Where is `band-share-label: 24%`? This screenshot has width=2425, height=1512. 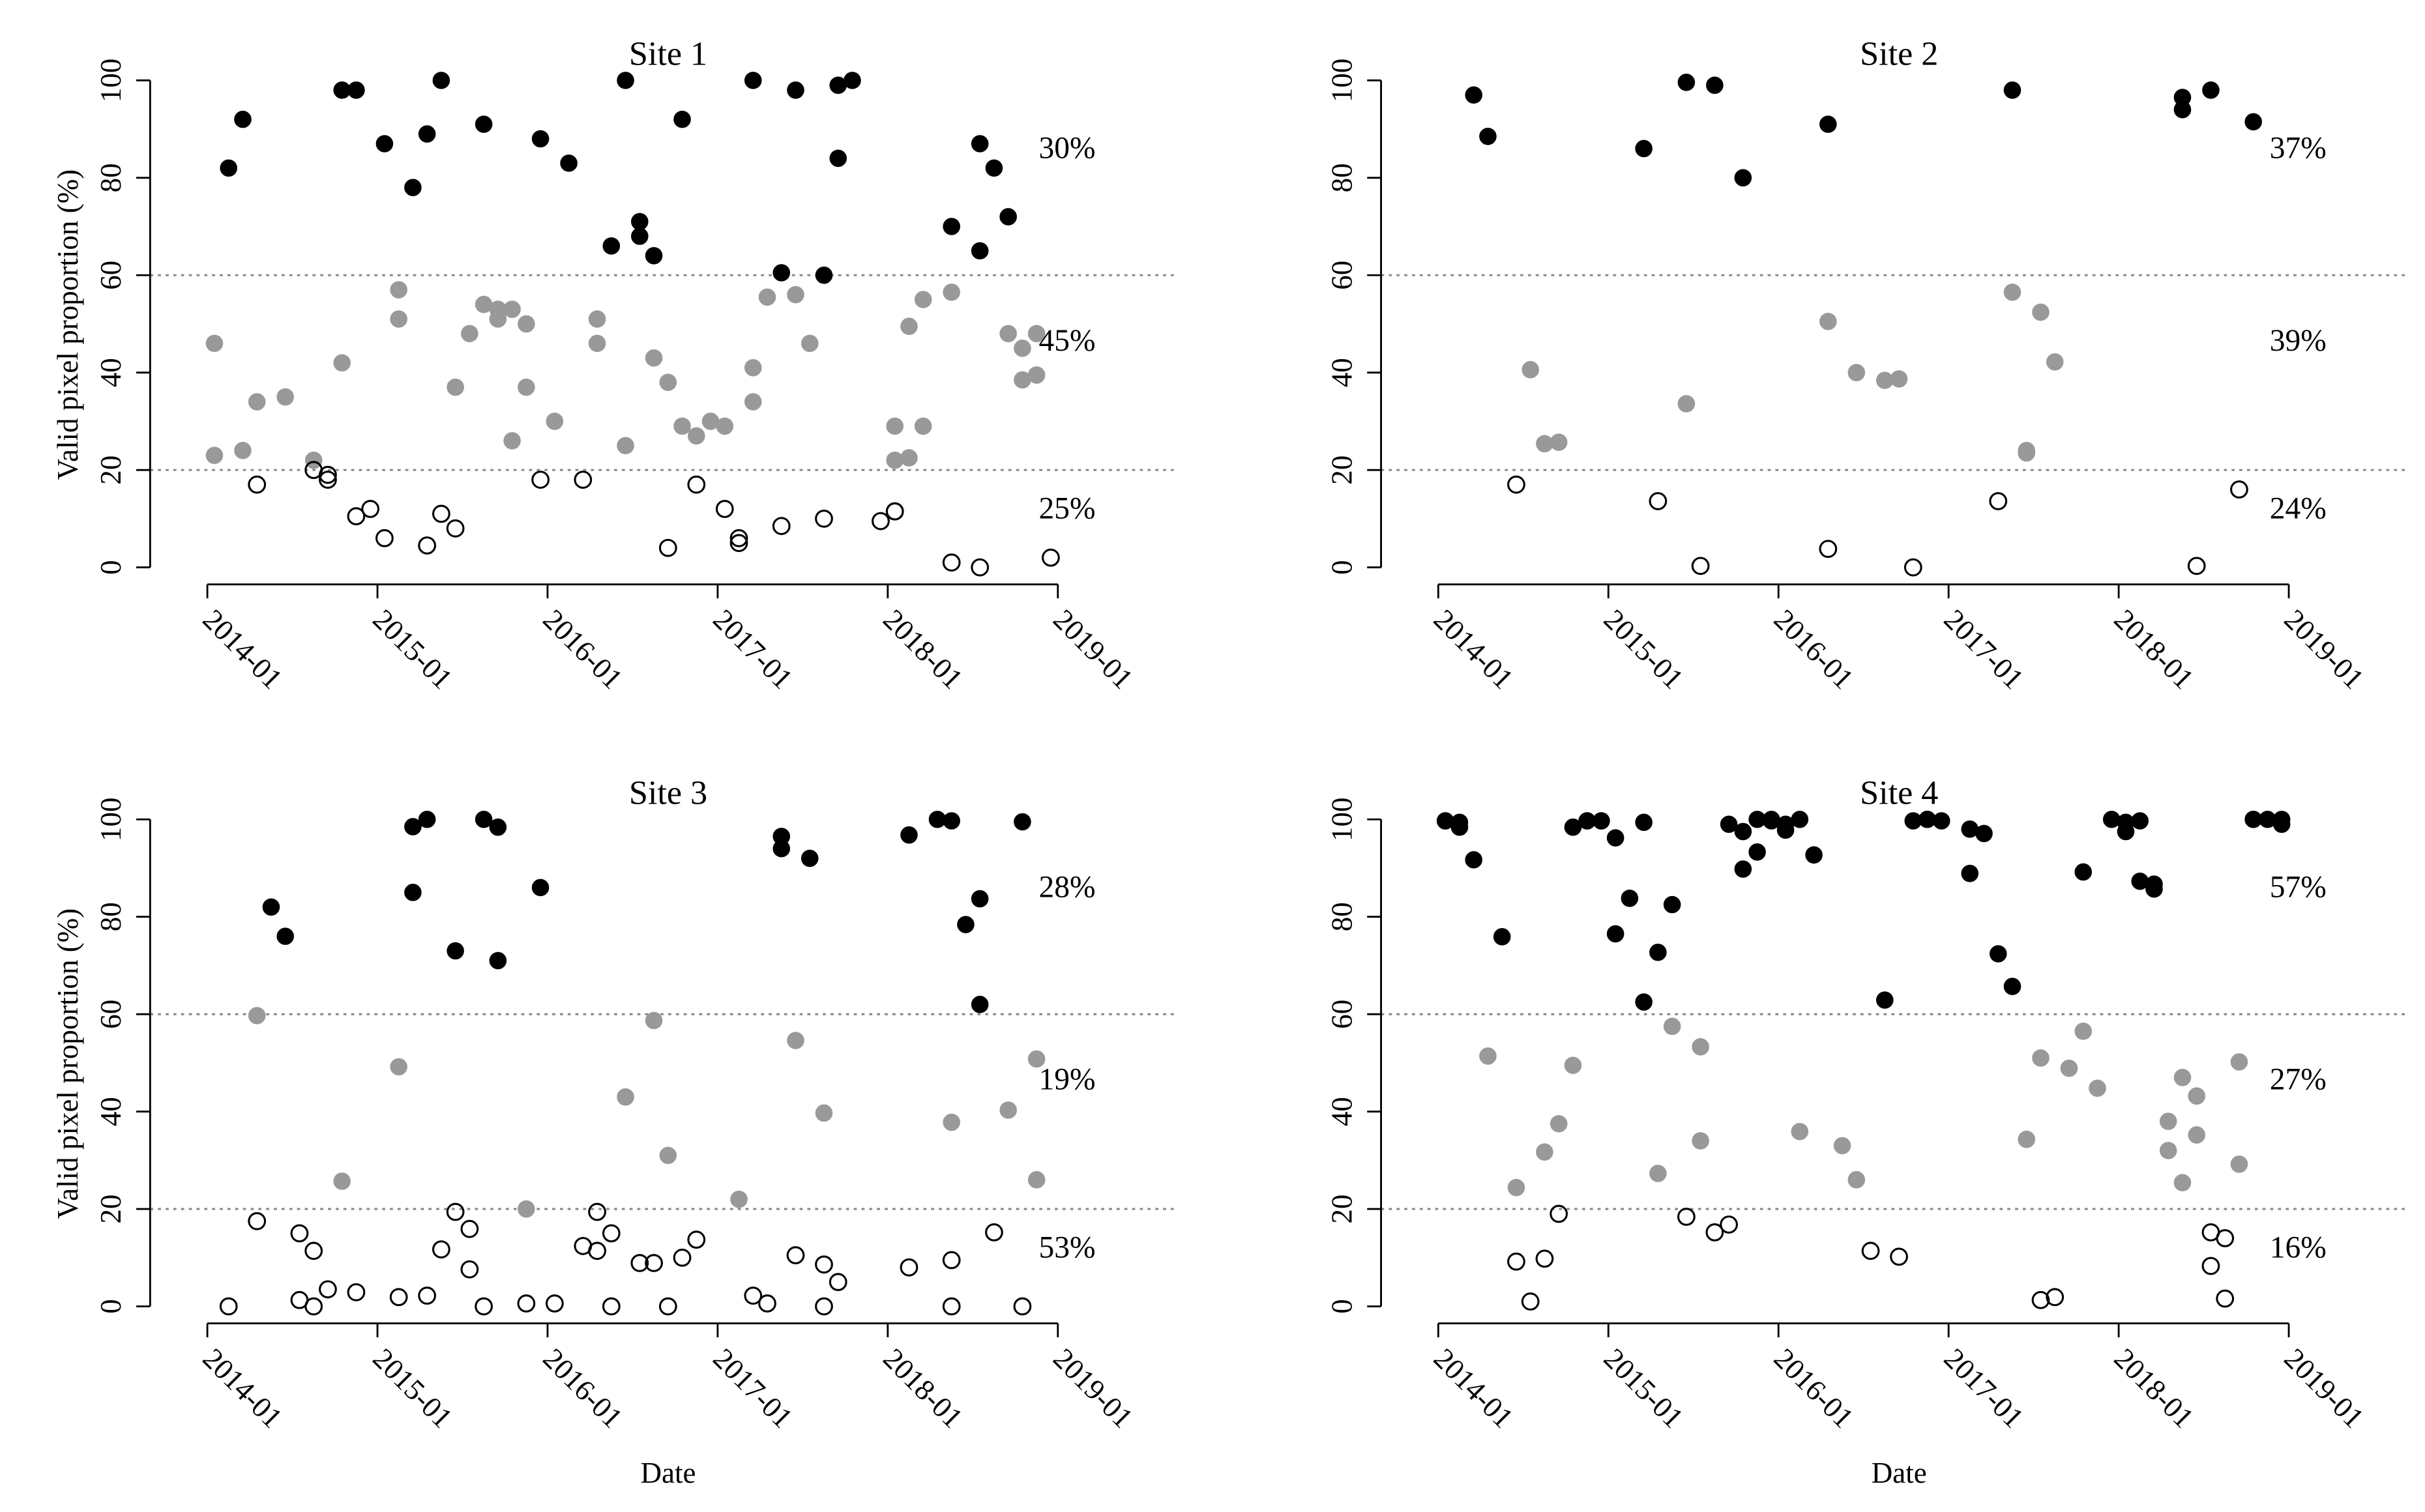
band-share-label: 24% is located at coordinates (2298, 509).